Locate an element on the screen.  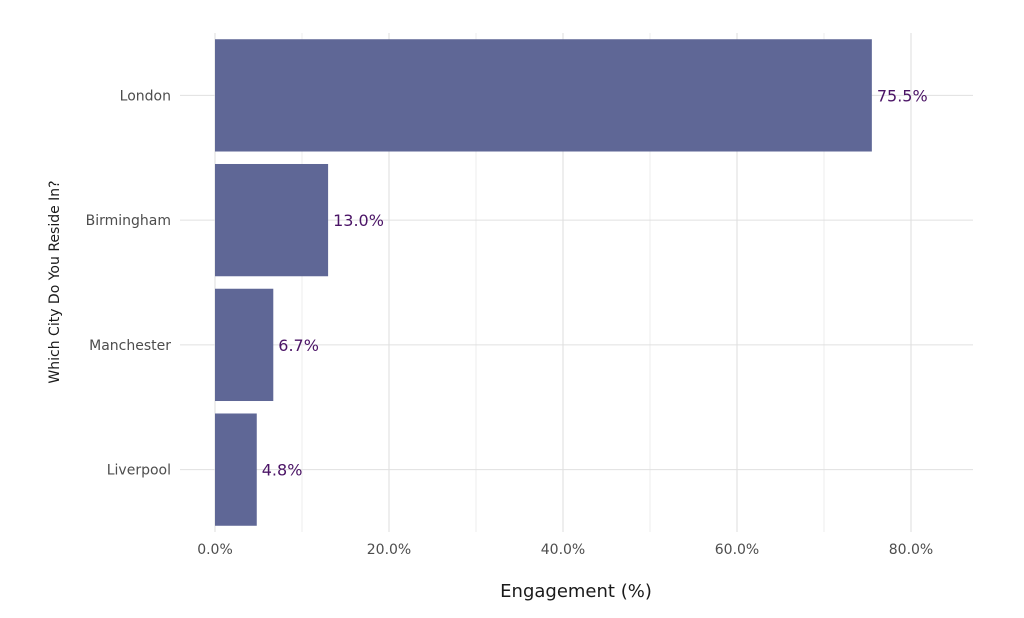
y-axis-ticks: London Birmingham Manchester Liverpool is located at coordinates (129, 283).